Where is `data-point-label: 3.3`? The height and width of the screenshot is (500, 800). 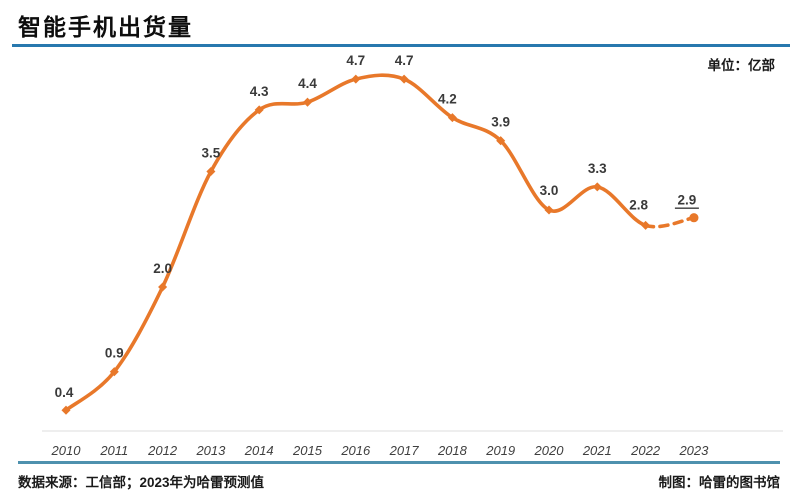 data-point-label: 3.3 is located at coordinates (597, 168).